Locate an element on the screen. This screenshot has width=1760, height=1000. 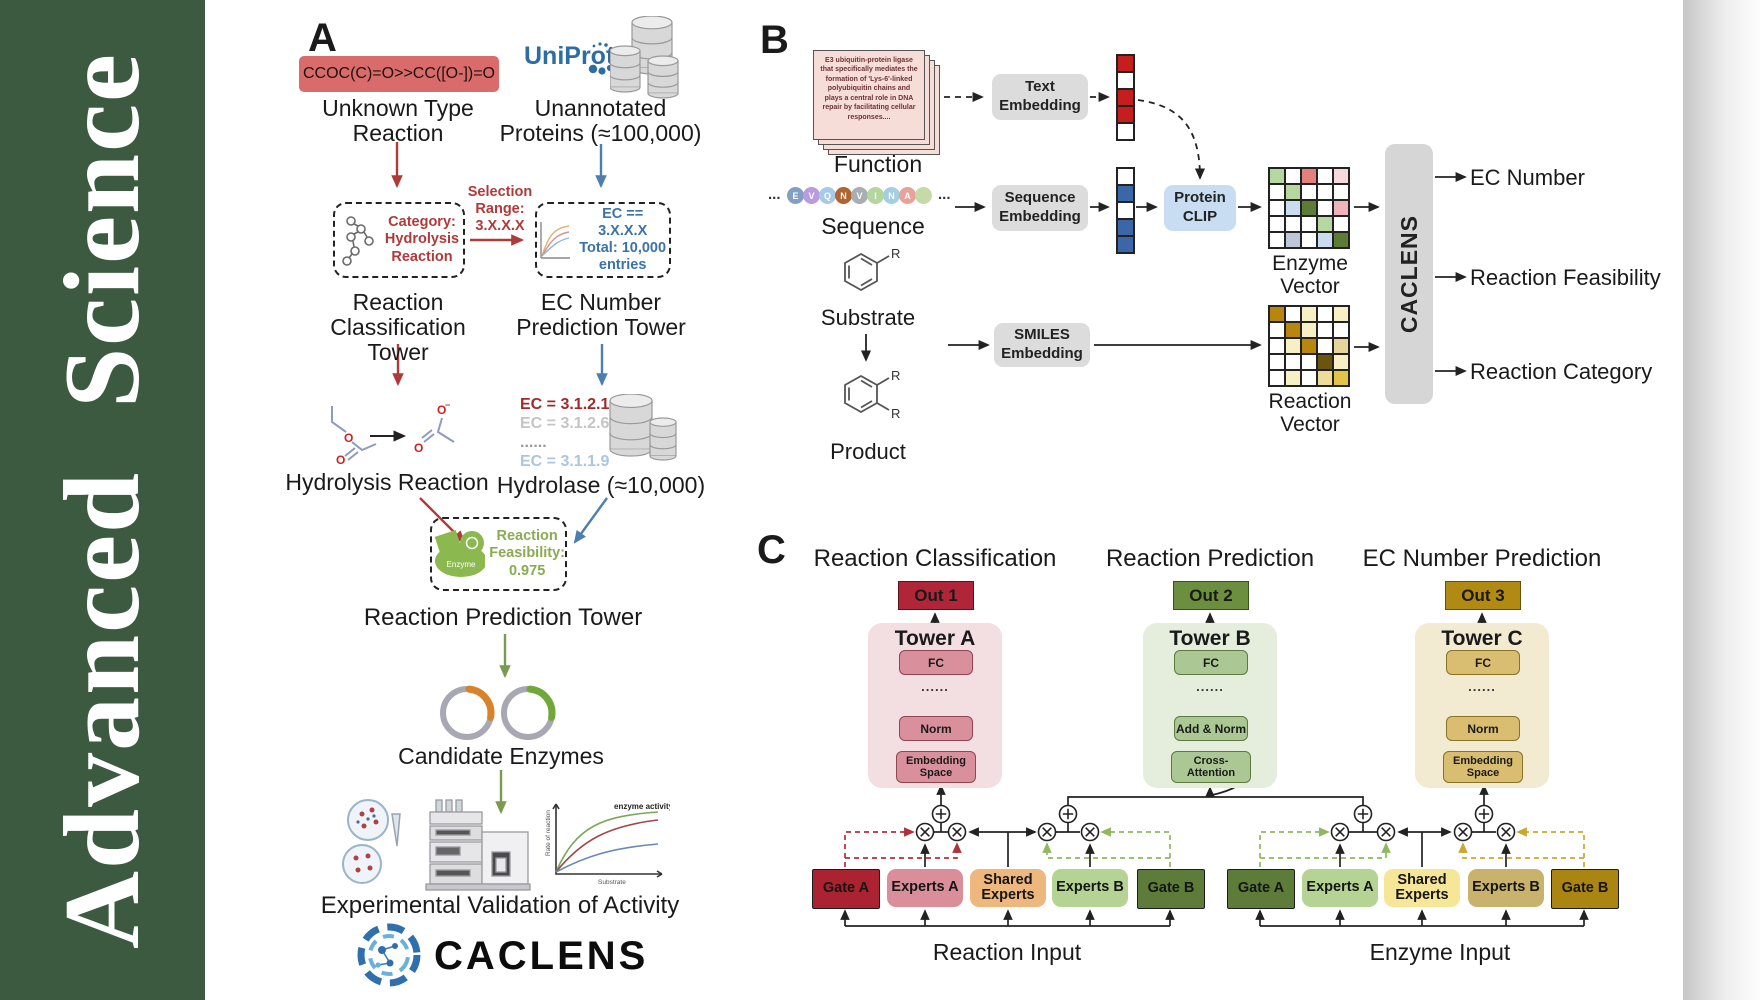
experimental-validation-label: Experimental Validation of Activity is located at coordinates (500, 905).